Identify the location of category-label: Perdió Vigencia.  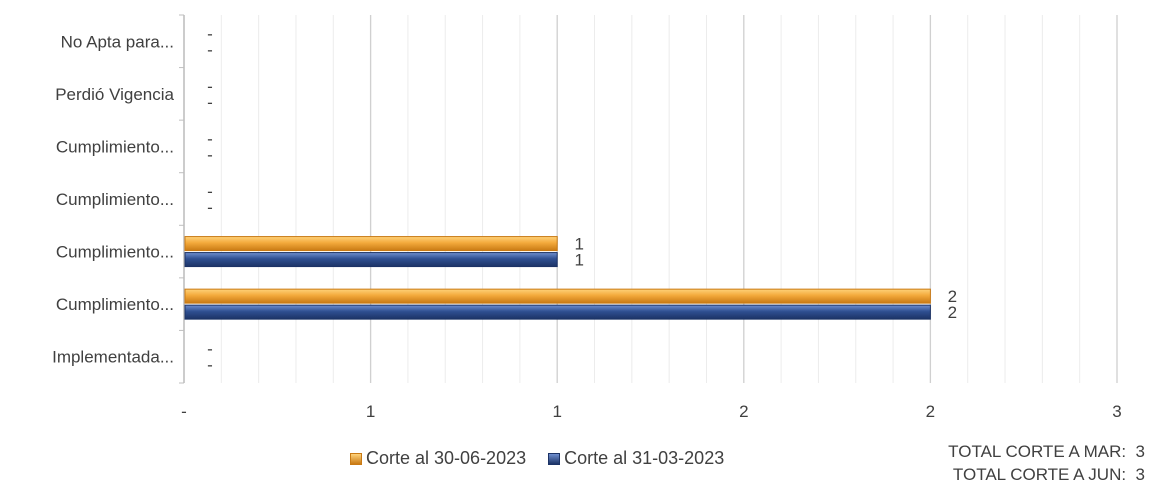
(114, 94).